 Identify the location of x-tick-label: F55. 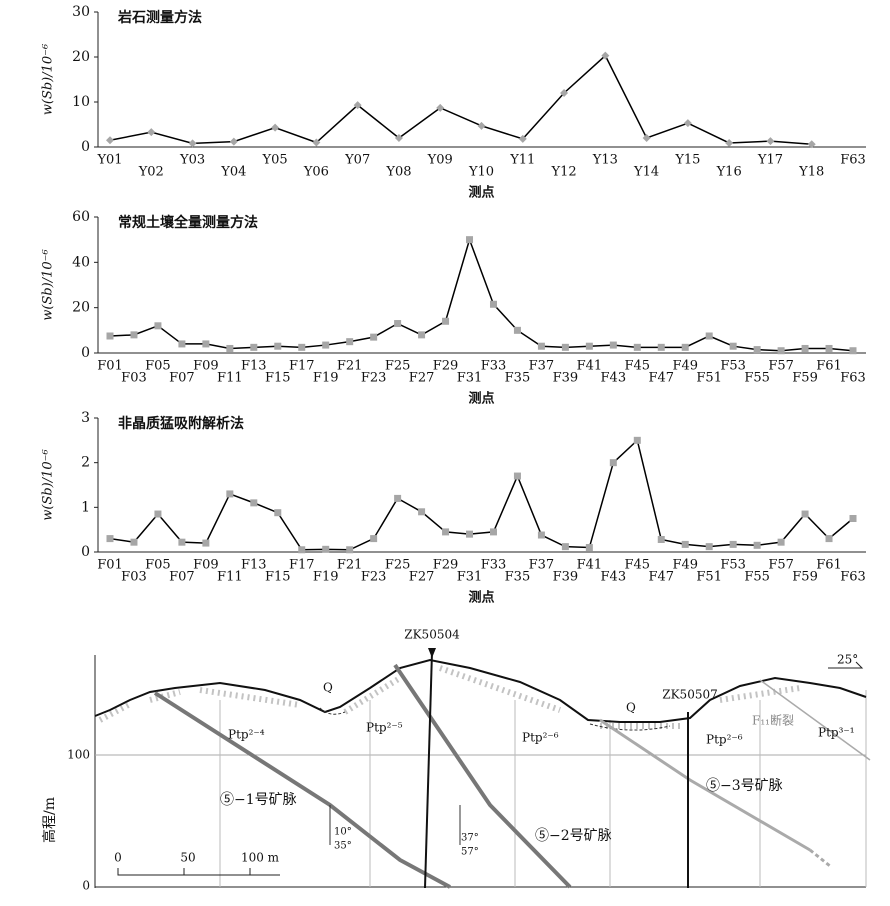
(757, 577).